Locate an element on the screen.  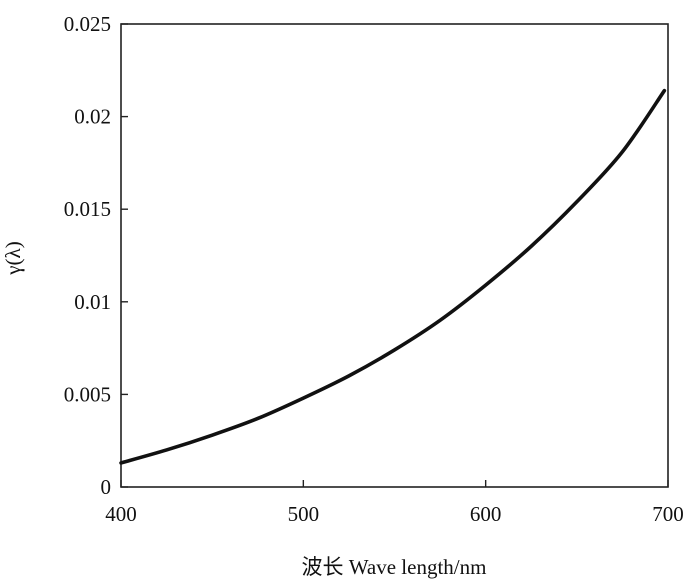
x-tick-label: 400 is located at coordinates (121, 514).